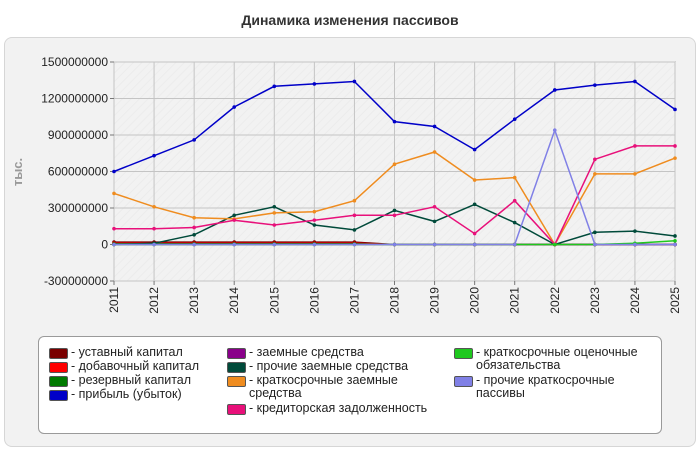 This screenshot has width=700, height=450. Describe the element at coordinates (78, 208) in the screenshot. I see `y-tick-label: 300000000` at that location.